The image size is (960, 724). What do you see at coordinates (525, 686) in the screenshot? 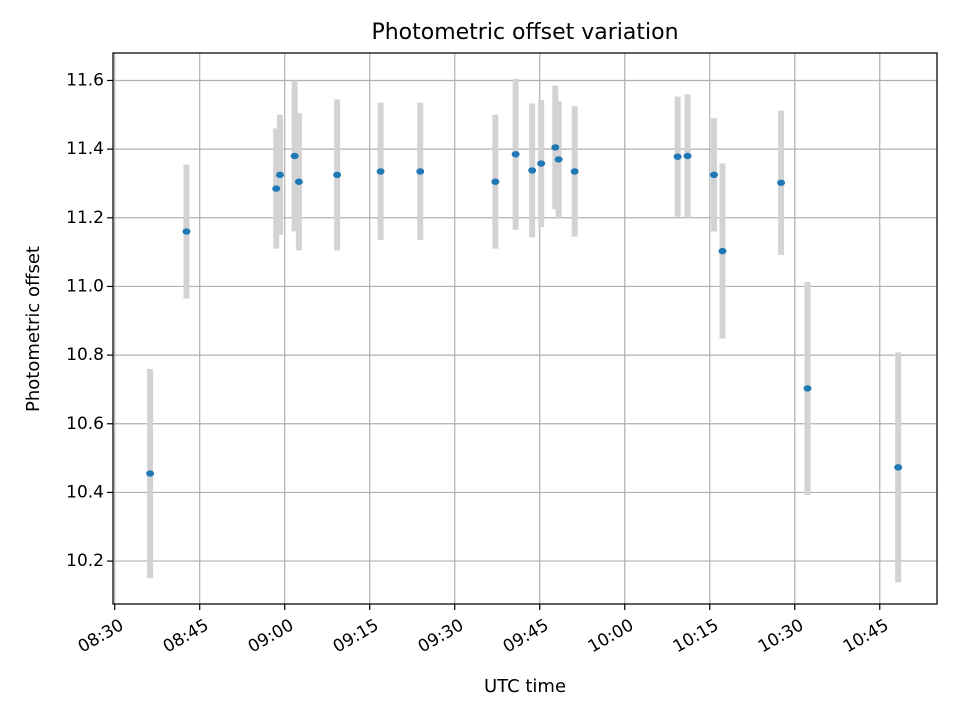
I see `x-axis-label: UTC time` at bounding box center [525, 686].